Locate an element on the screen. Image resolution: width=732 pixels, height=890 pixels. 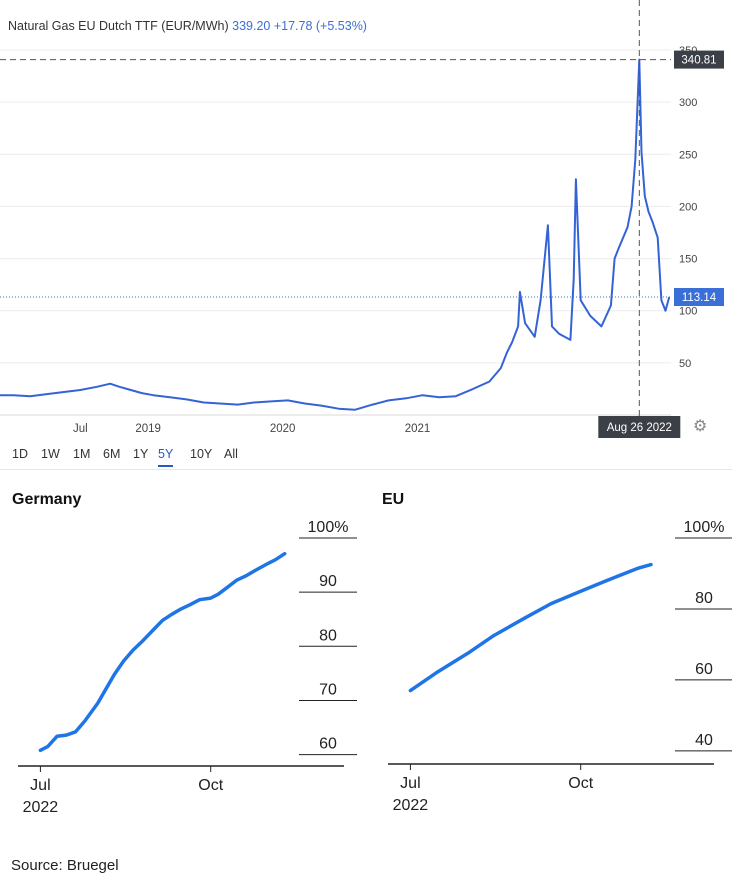
range-10y-button: 10Y is located at coordinates (201, 454).